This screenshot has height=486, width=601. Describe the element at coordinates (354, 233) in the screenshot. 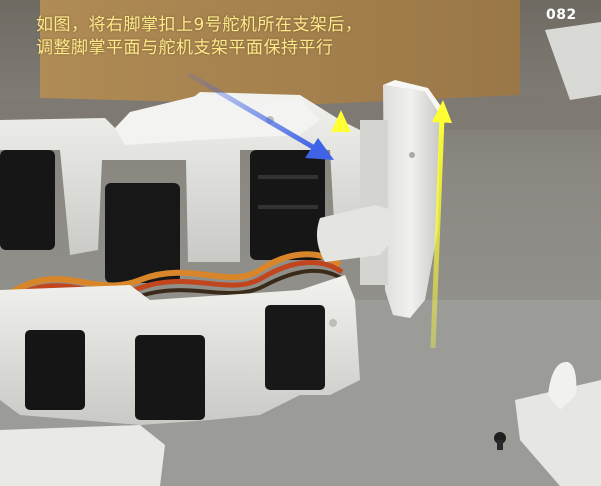

I see `foot-plate-tab` at that location.